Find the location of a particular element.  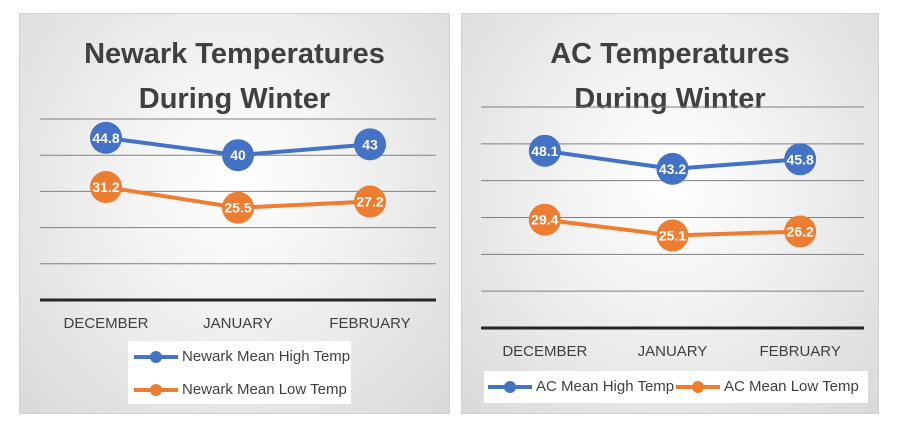

ac-x-tick-label: FEBRUARY is located at coordinates (799, 351).